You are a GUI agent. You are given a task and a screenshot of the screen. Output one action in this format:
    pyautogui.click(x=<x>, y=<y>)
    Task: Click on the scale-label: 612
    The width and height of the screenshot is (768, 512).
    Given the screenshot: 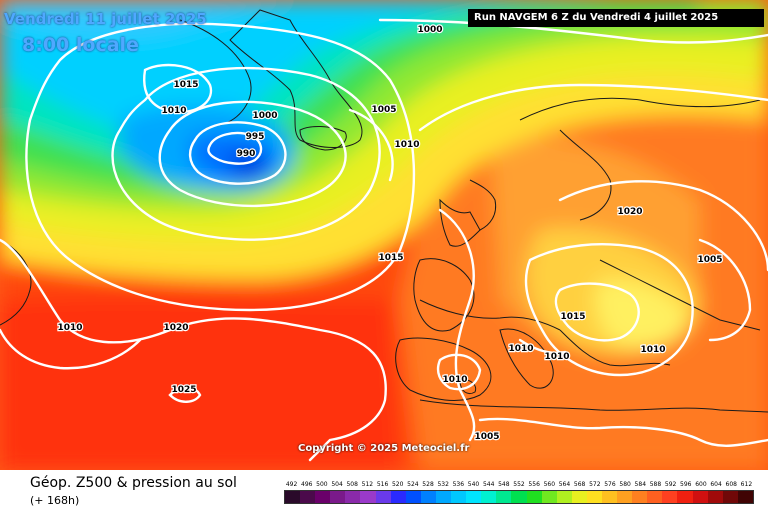 What is the action you would take?
    pyautogui.click(x=746, y=484)
    